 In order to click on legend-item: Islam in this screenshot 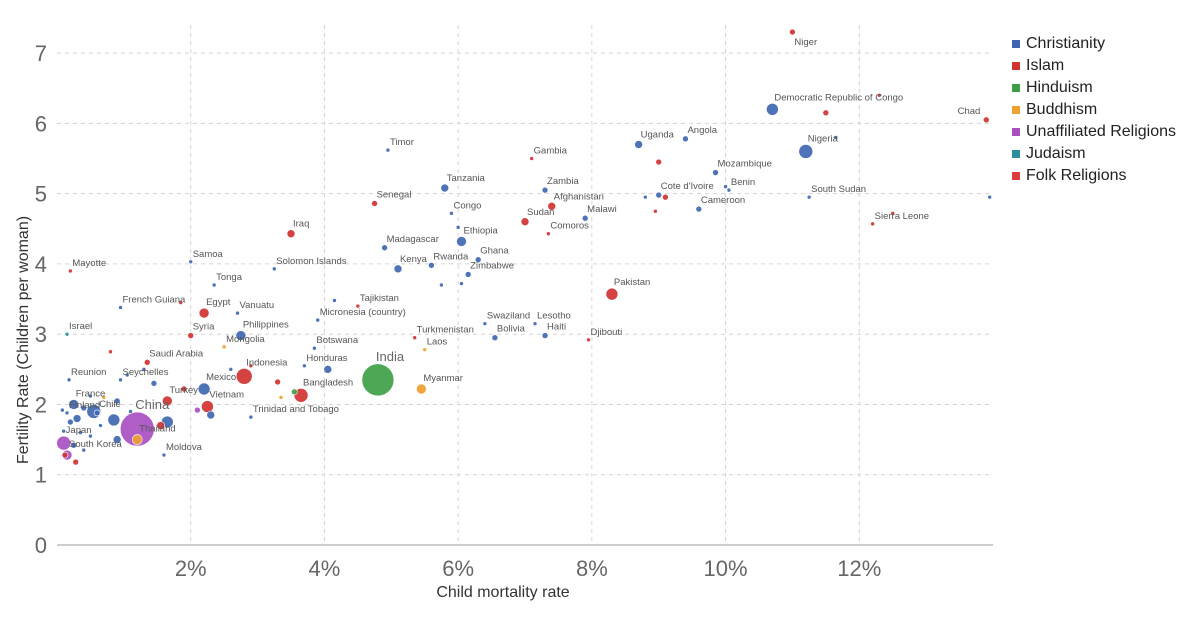, I will do `click(1094, 66)`.